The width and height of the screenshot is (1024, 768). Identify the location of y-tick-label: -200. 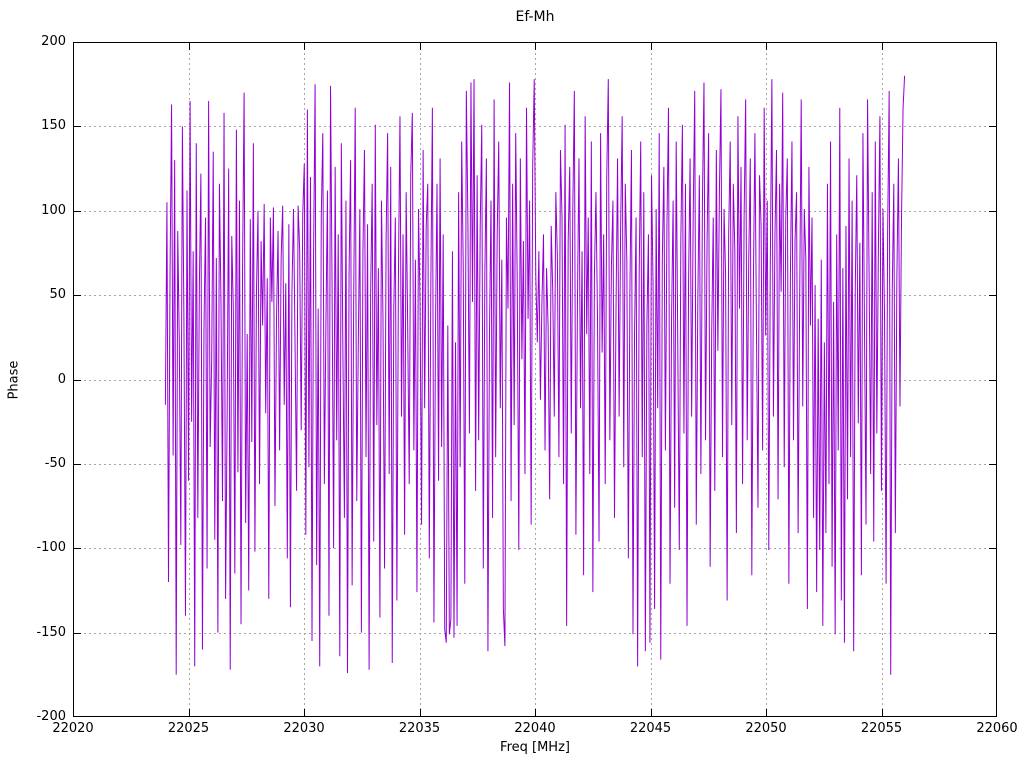
(51, 716).